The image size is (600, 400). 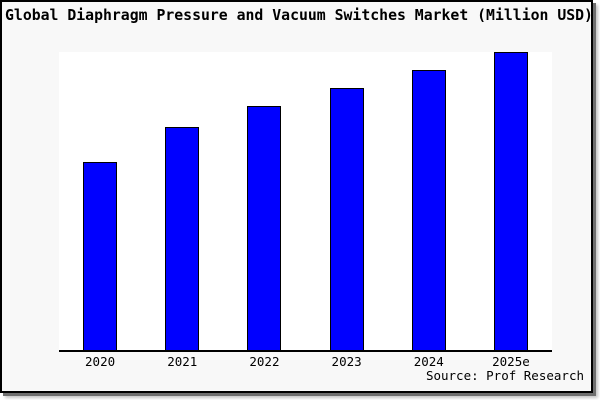 I want to click on bar-slot-2025e, so click(x=511, y=201).